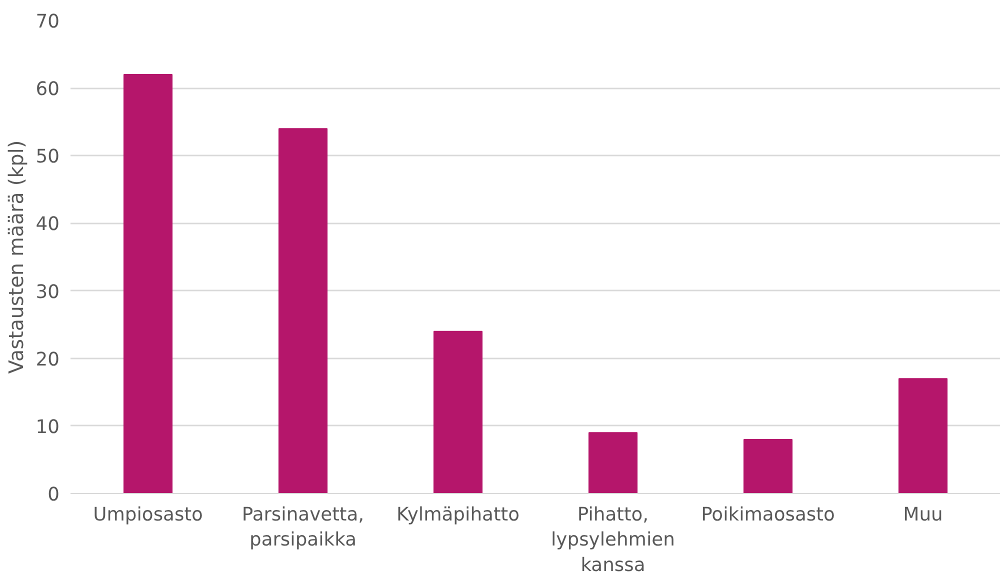 This screenshot has width=1000, height=578. Describe the element at coordinates (768, 515) in the screenshot. I see `x-tick-label: Poikimaosasto` at that location.